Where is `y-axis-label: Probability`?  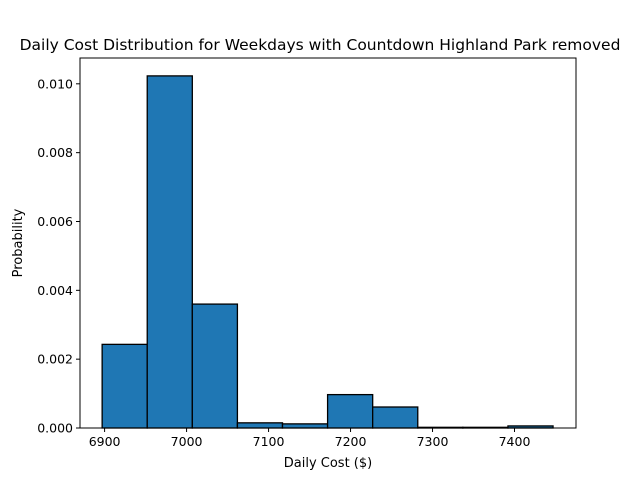 y-axis-label: Probability is located at coordinates (18, 242).